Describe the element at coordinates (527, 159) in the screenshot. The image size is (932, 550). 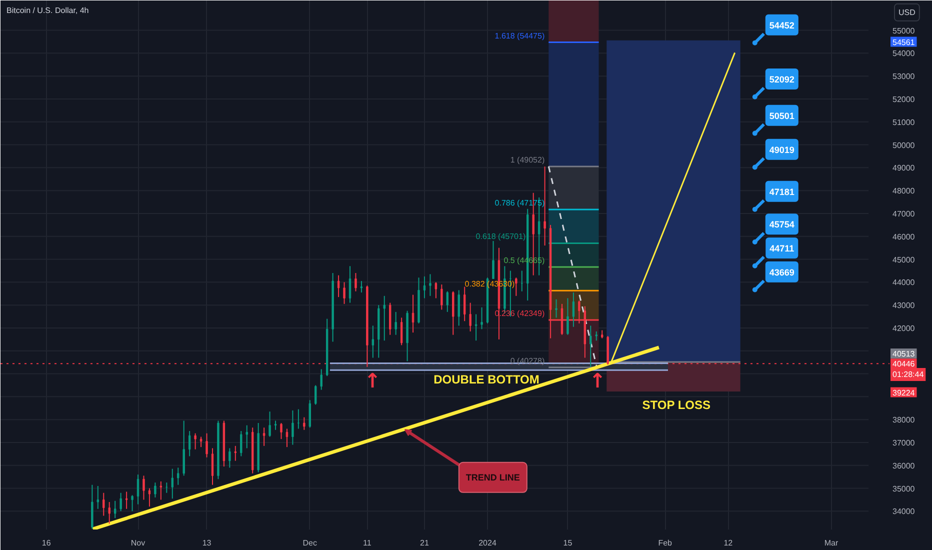
I see `series-label: 1 (49052)` at that location.